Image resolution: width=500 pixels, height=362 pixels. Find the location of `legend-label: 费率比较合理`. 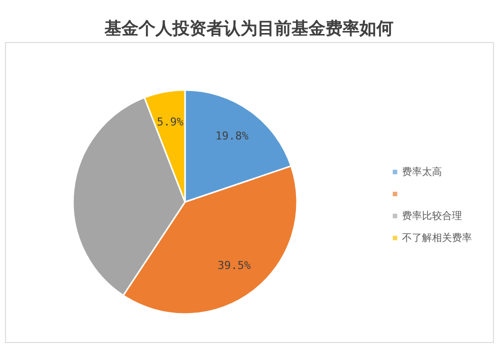

legend-label: 费率比较合理 is located at coordinates (432, 216).